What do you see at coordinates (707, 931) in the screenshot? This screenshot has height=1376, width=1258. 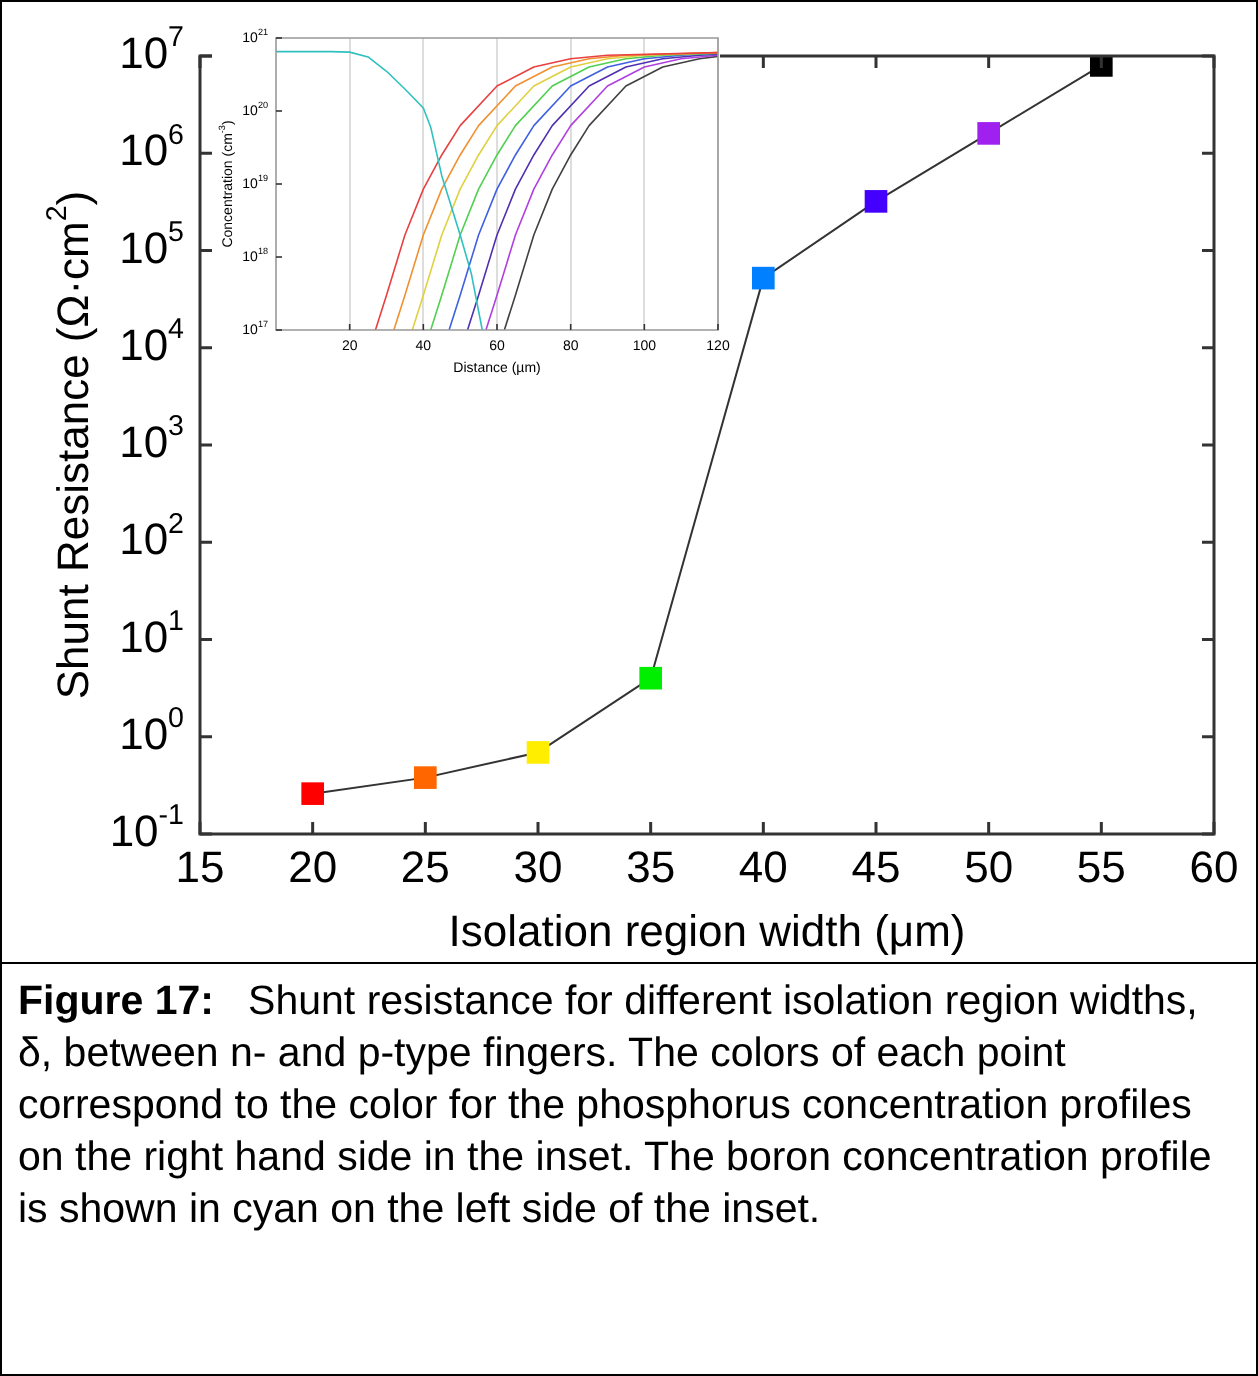 I see `x-axis-title: Isolation region width (μm)` at bounding box center [707, 931].